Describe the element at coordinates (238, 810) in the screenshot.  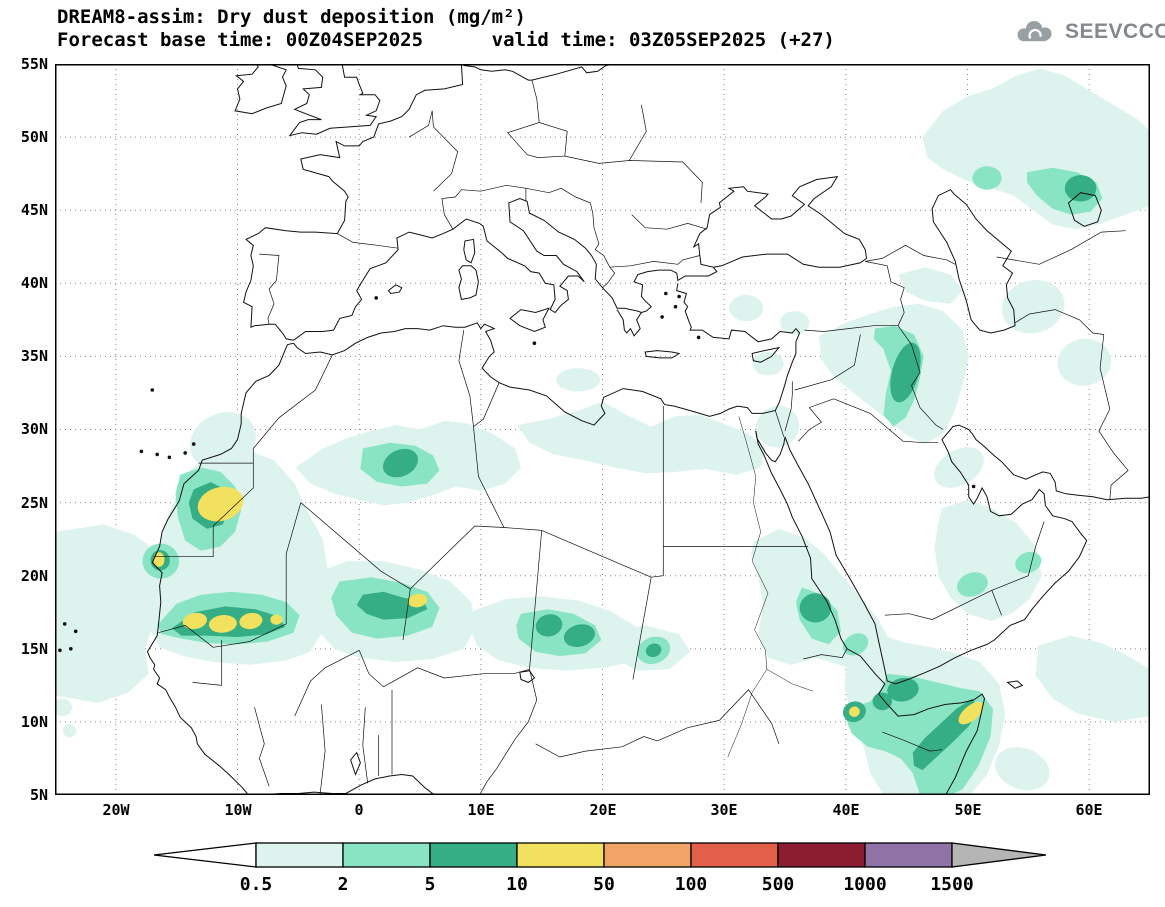
I see `x-tick-label: 10W` at that location.